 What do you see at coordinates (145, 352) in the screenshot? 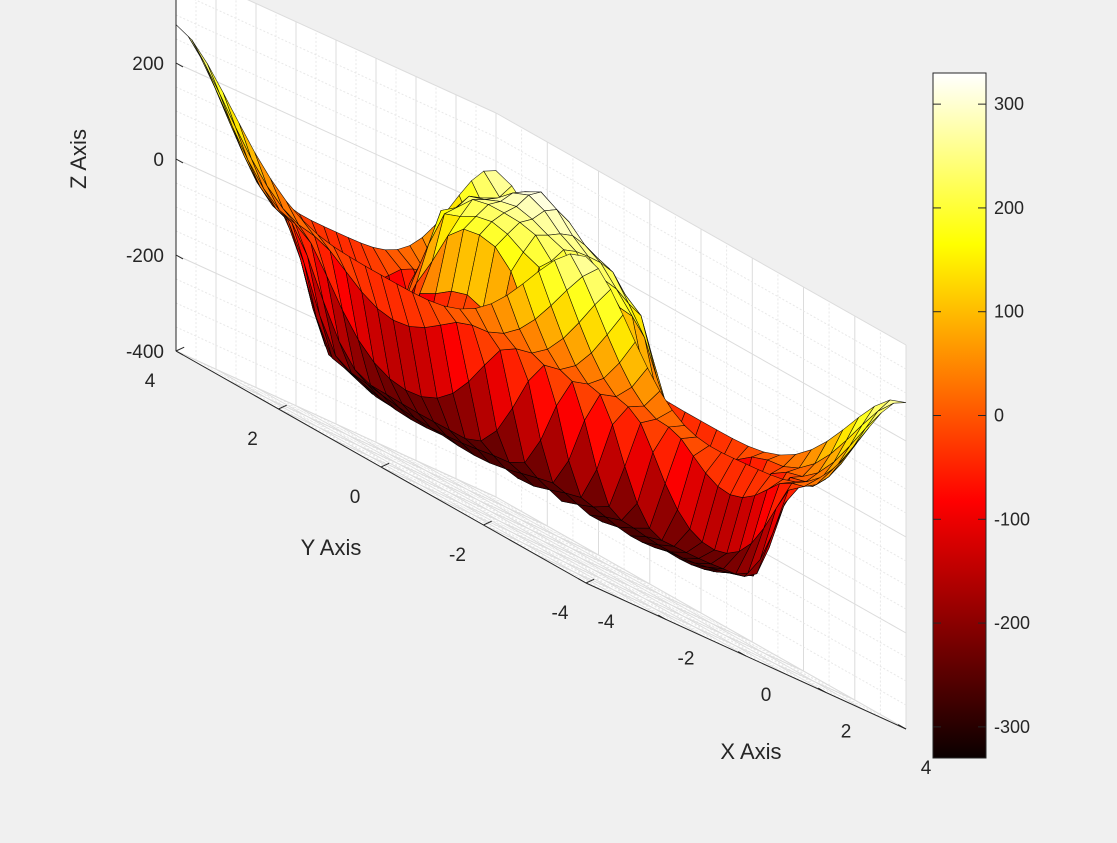
I see `z-tick-label: -400` at bounding box center [145, 352].